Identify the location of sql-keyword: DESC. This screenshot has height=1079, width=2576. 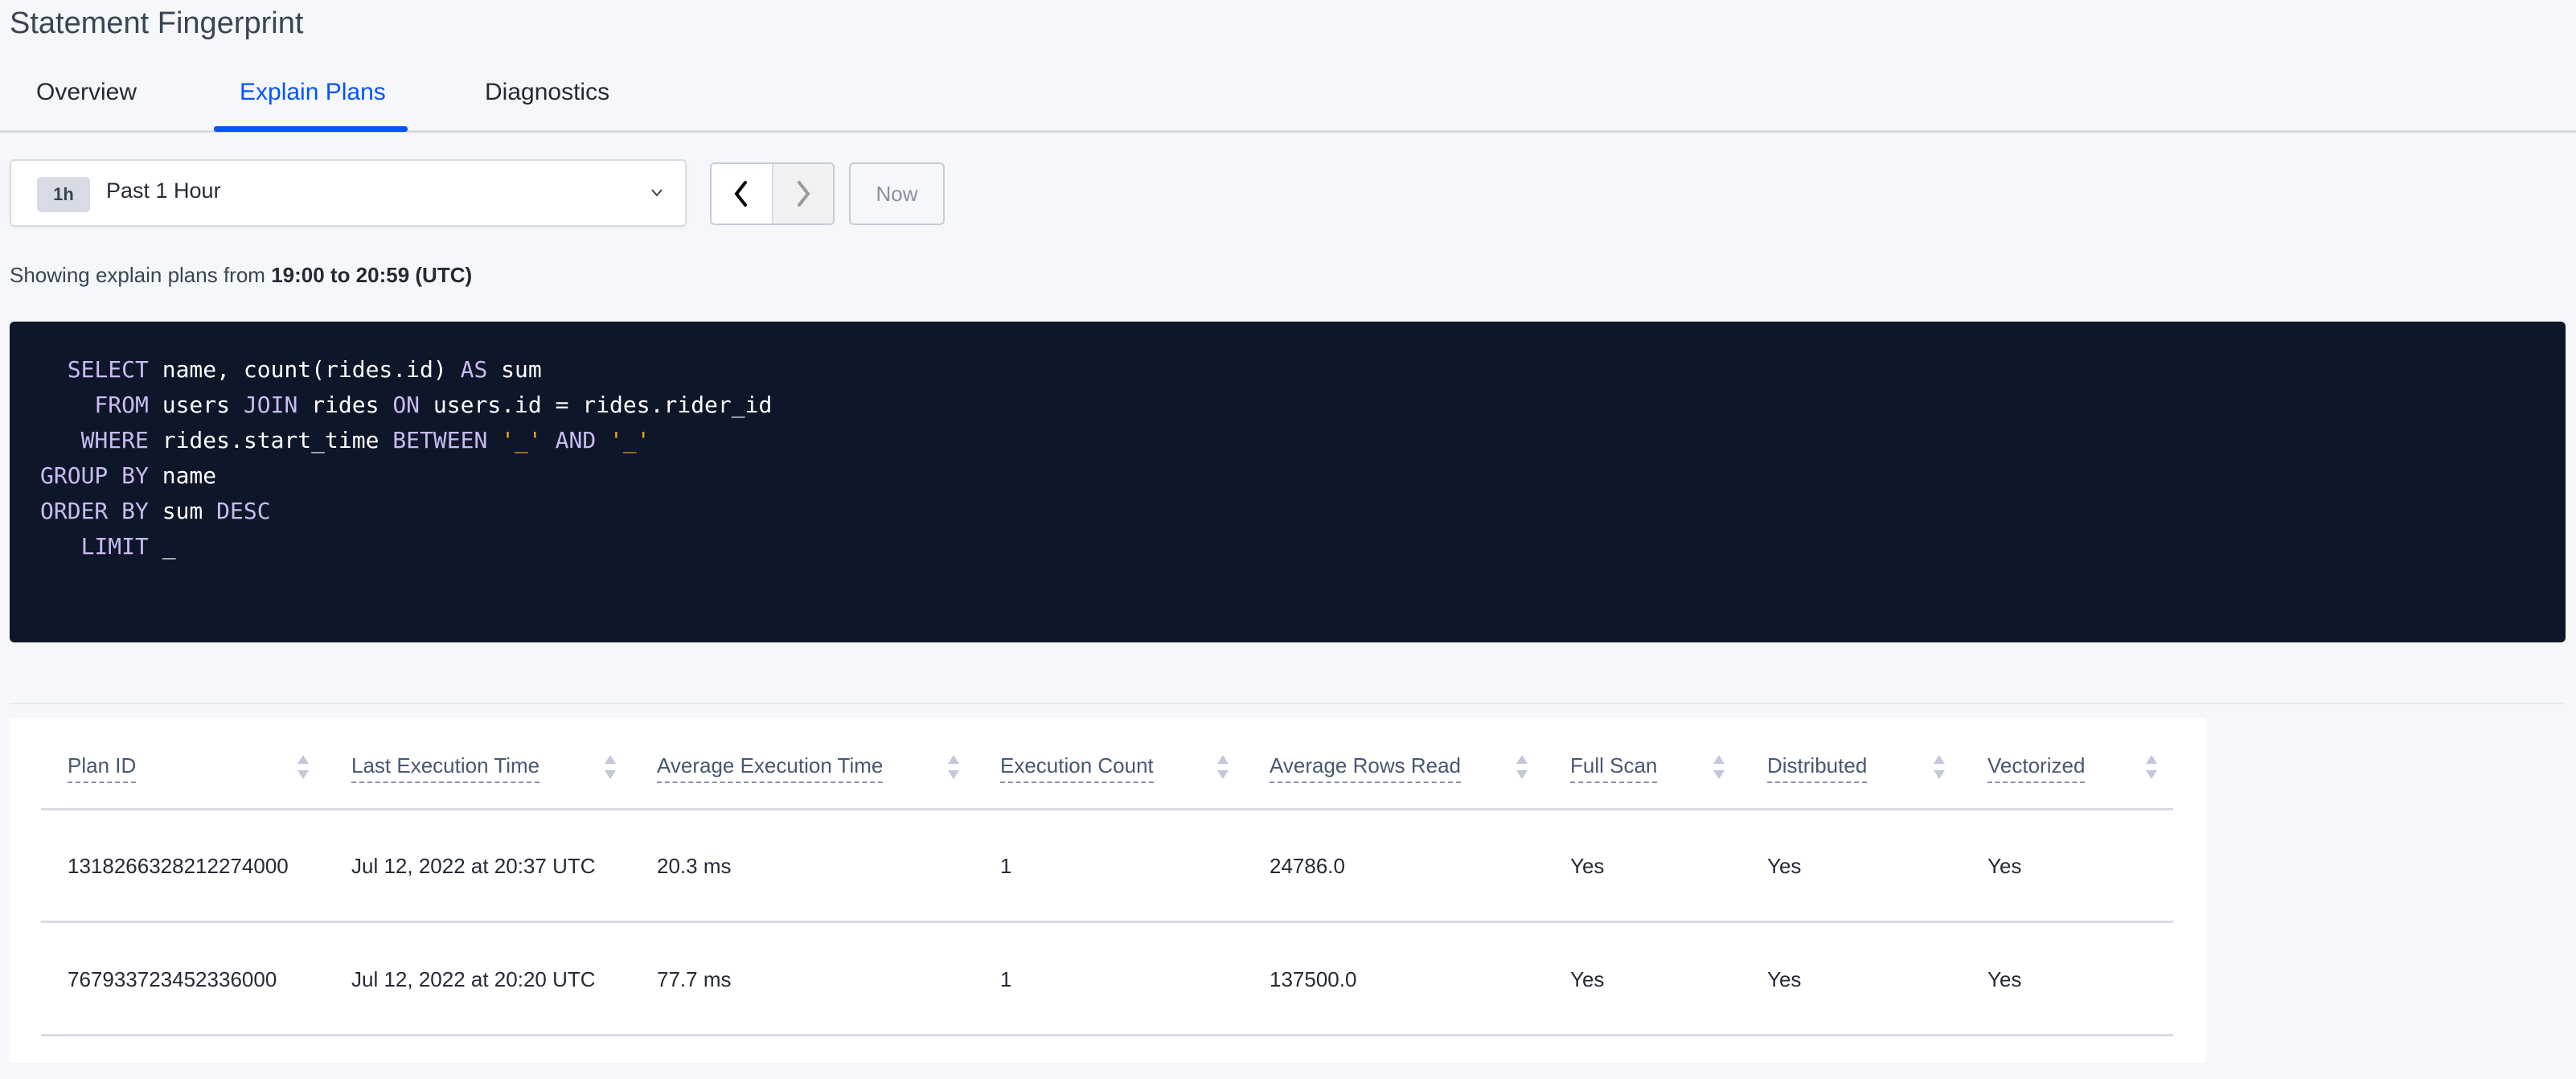
(243, 511).